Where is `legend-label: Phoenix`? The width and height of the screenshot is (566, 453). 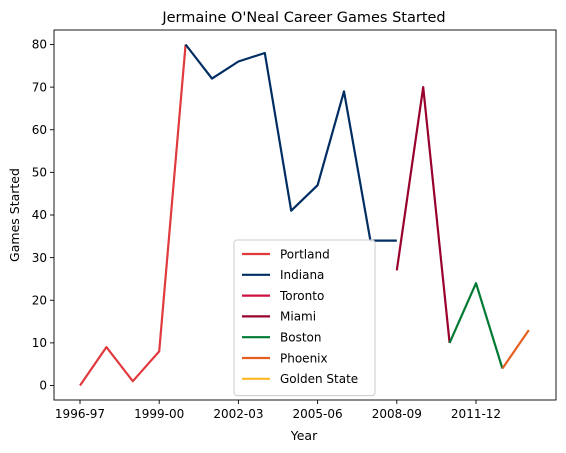
legend-label: Phoenix is located at coordinates (304, 358).